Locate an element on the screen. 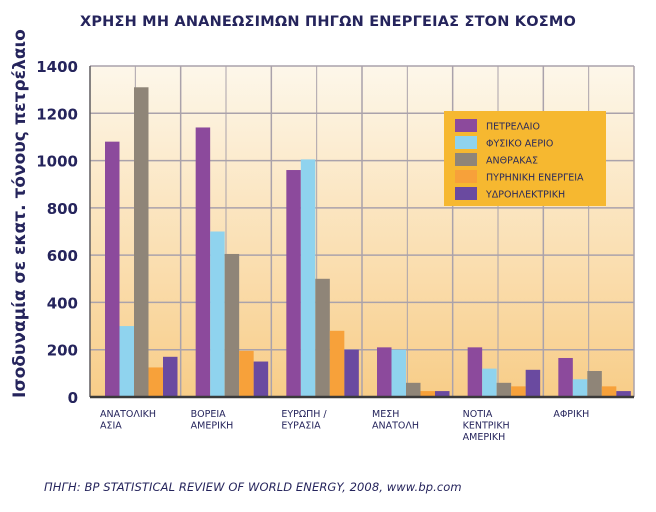 The image size is (656, 512). legend-label: ΑΝΘΡΑΚΑΣ is located at coordinates (512, 161).